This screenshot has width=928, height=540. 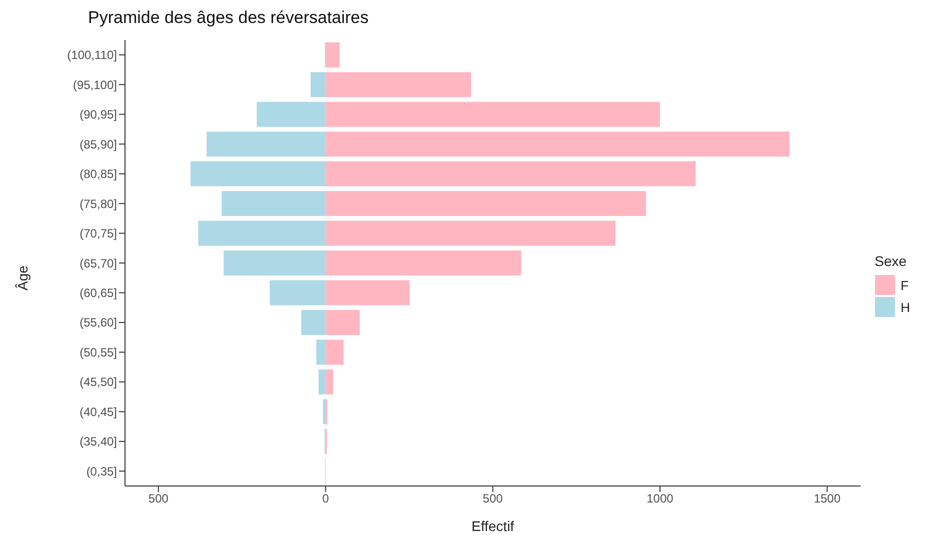 What do you see at coordinates (493, 526) in the screenshot?
I see `x-axis-title: Effectif` at bounding box center [493, 526].